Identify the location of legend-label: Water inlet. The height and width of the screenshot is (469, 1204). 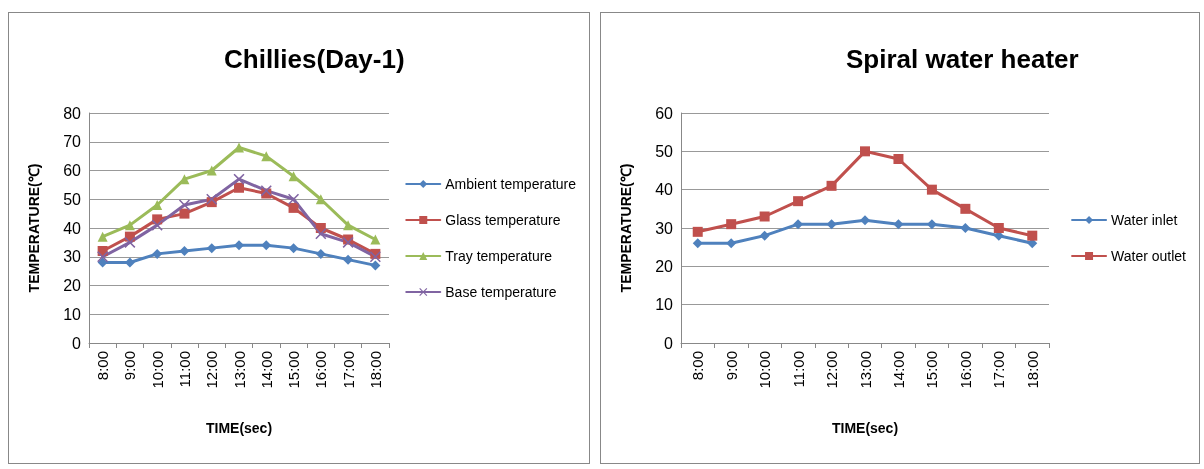
(1144, 220).